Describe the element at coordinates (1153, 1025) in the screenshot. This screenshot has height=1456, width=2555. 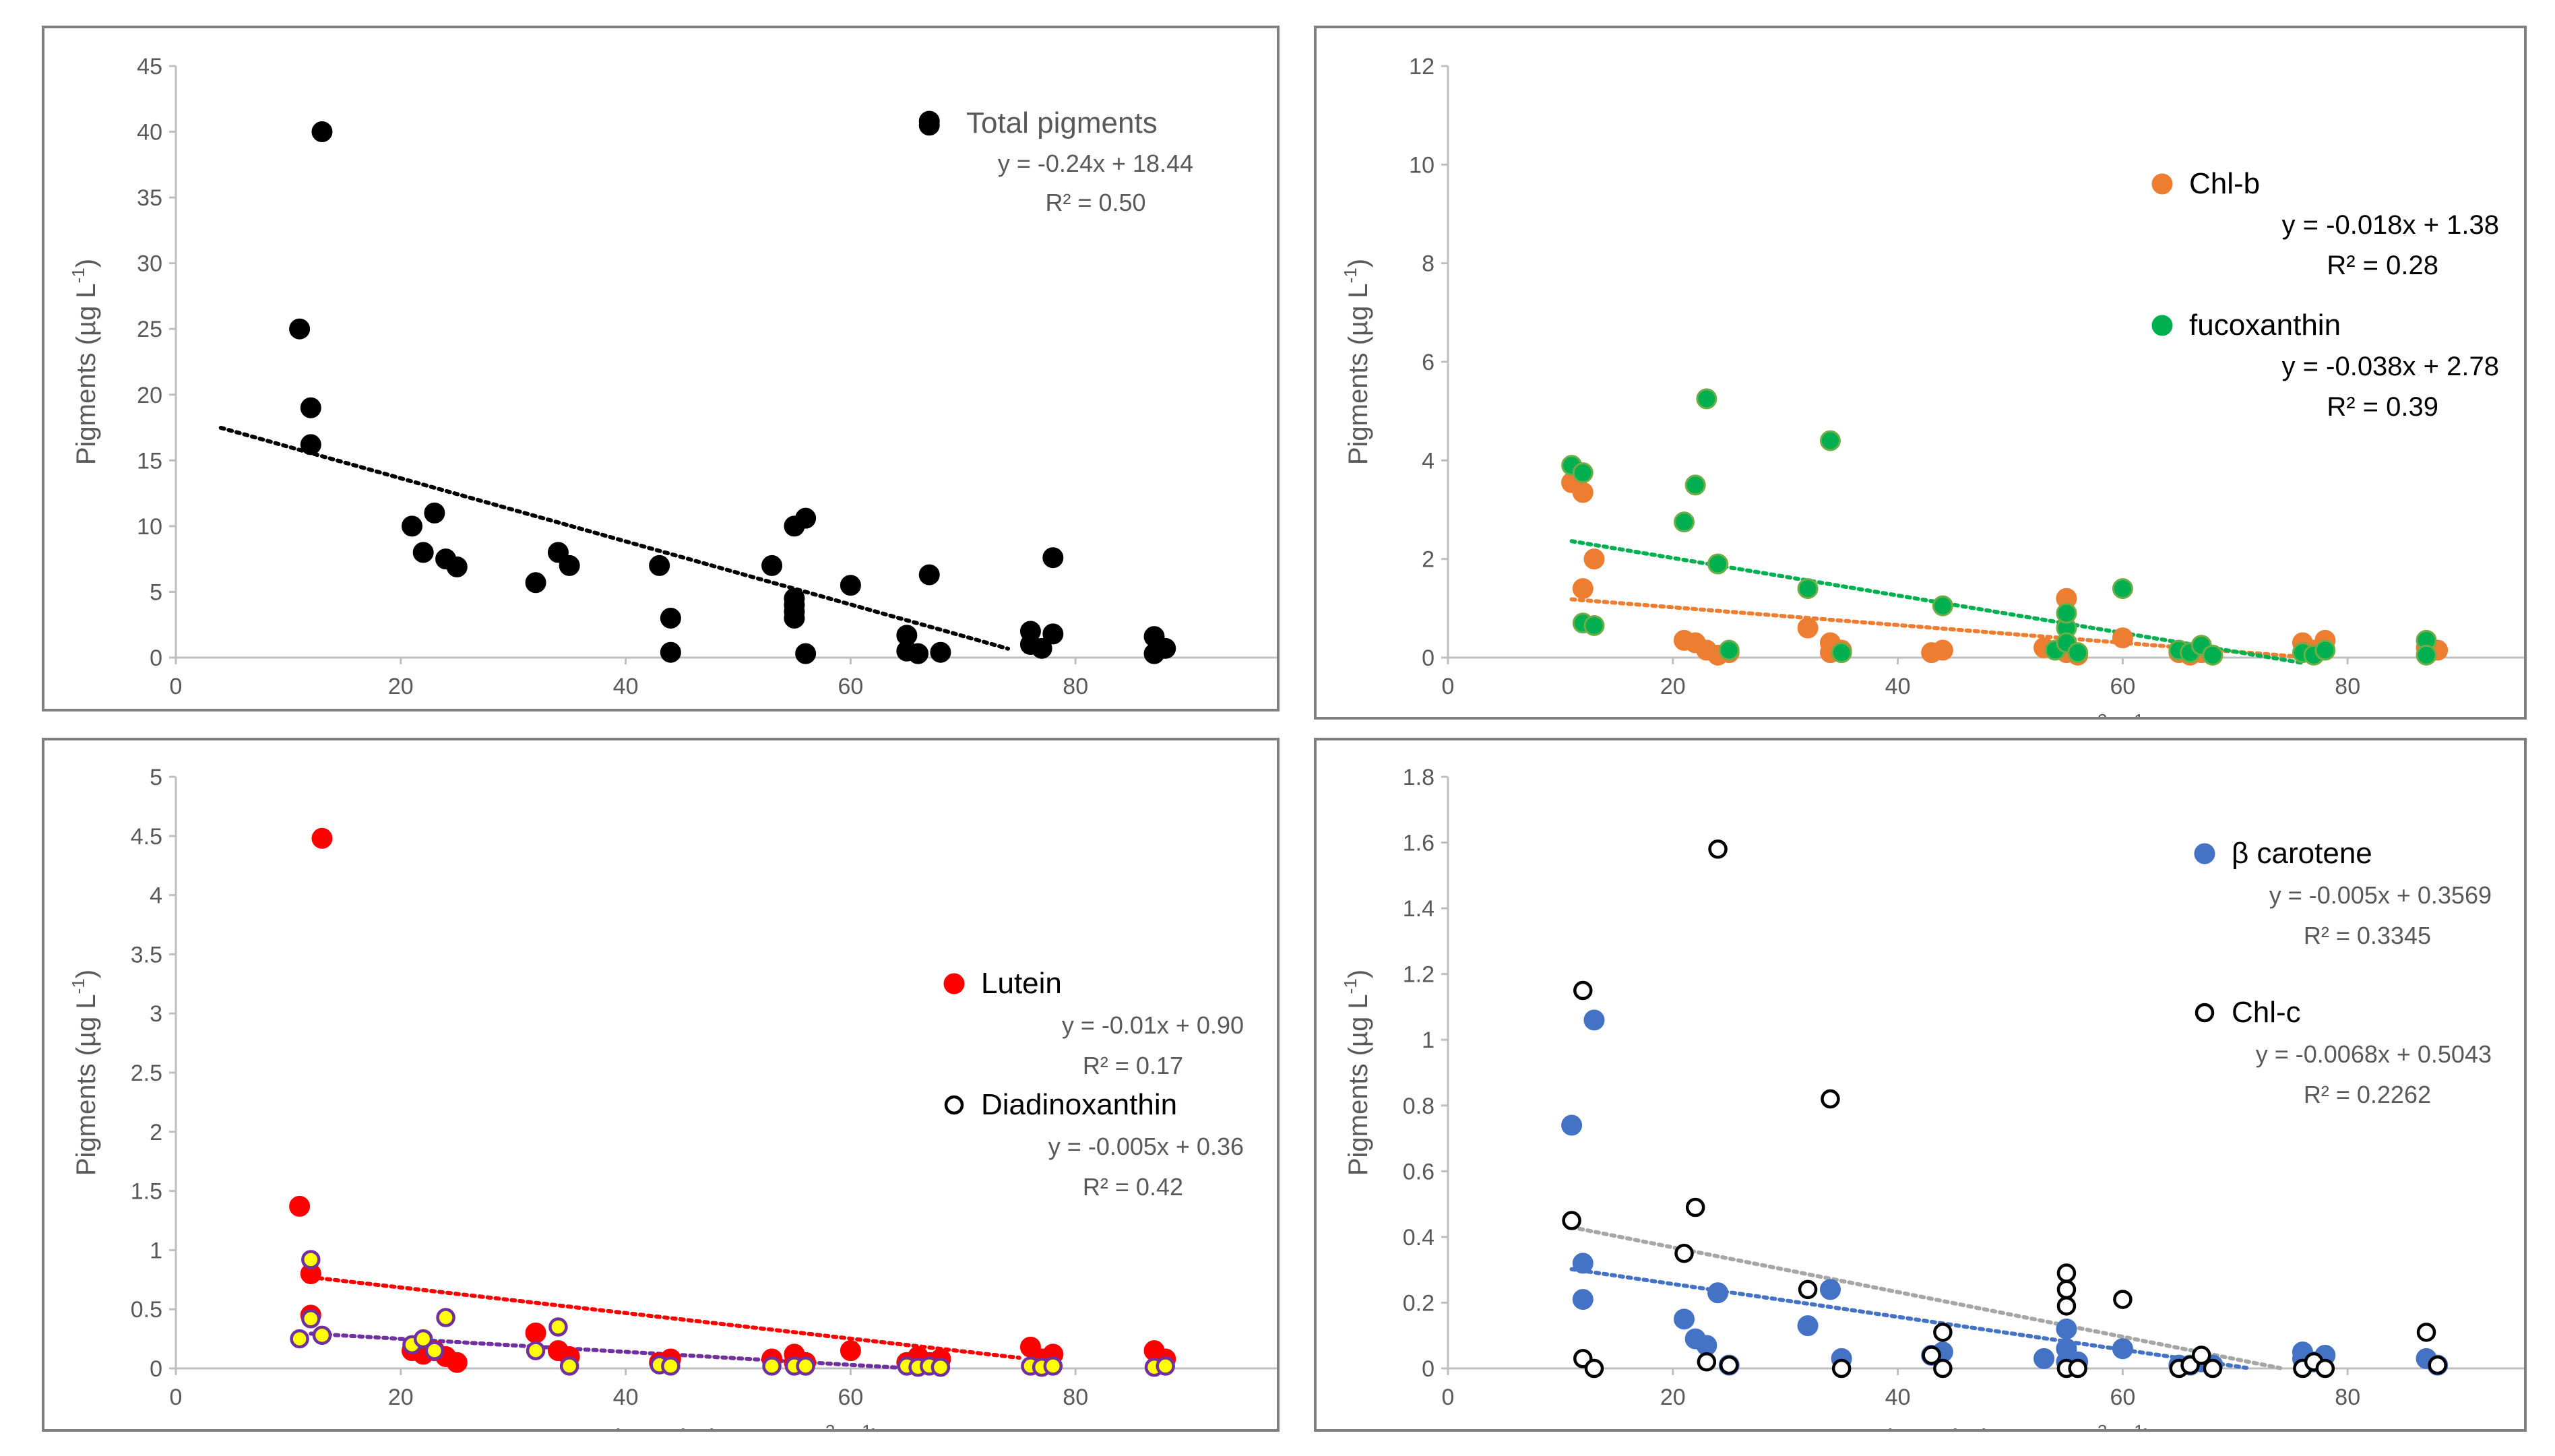
I see `equation-lutein: y = -0.01x + 0.90` at that location.